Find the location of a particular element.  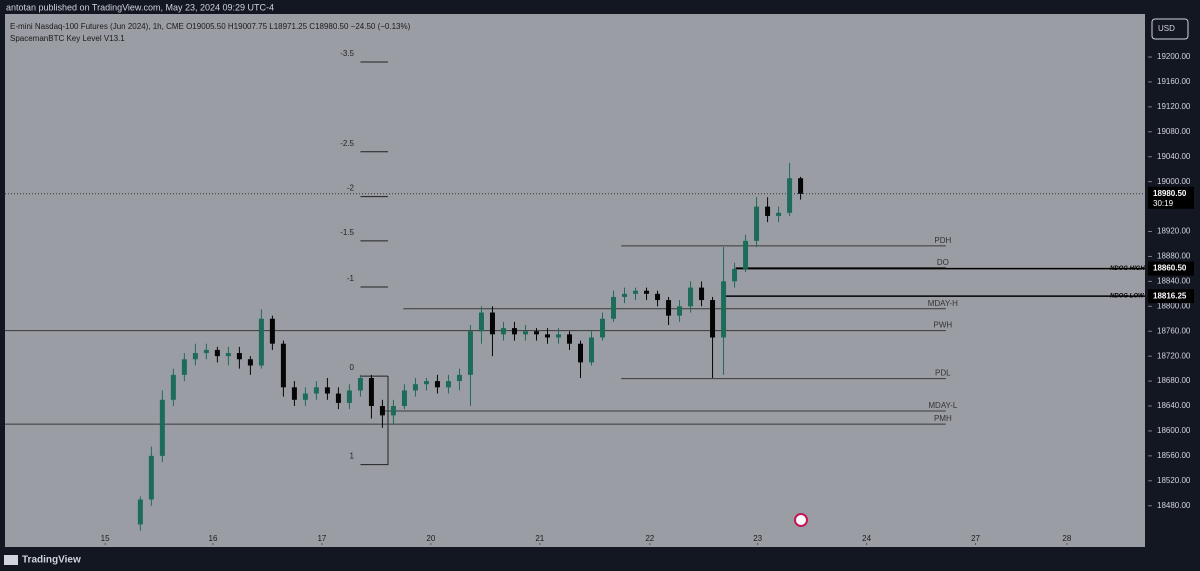

x-tick-label: 27 is located at coordinates (975, 538).